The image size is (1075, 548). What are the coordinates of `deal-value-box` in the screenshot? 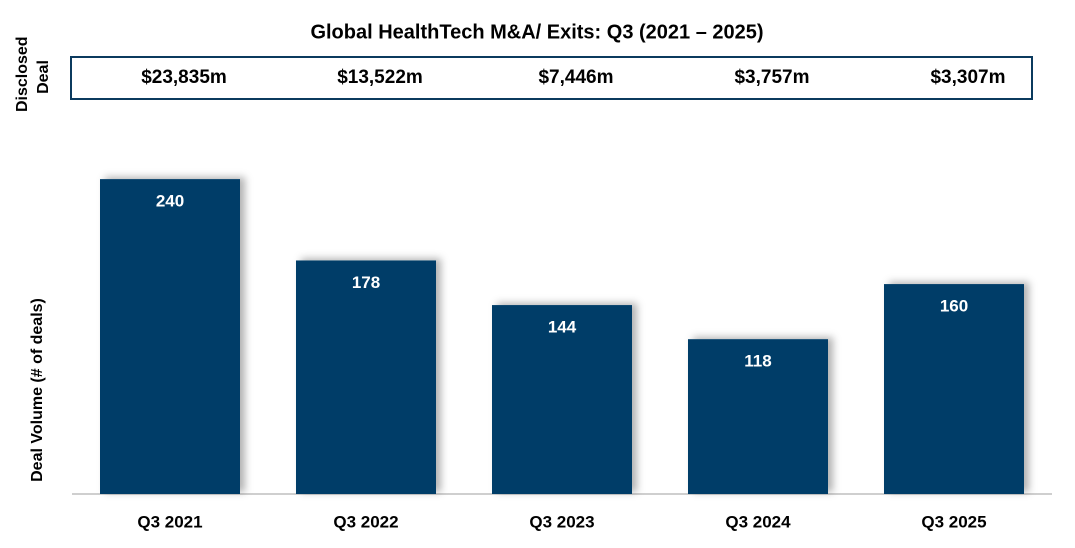 It's located at (551, 78).